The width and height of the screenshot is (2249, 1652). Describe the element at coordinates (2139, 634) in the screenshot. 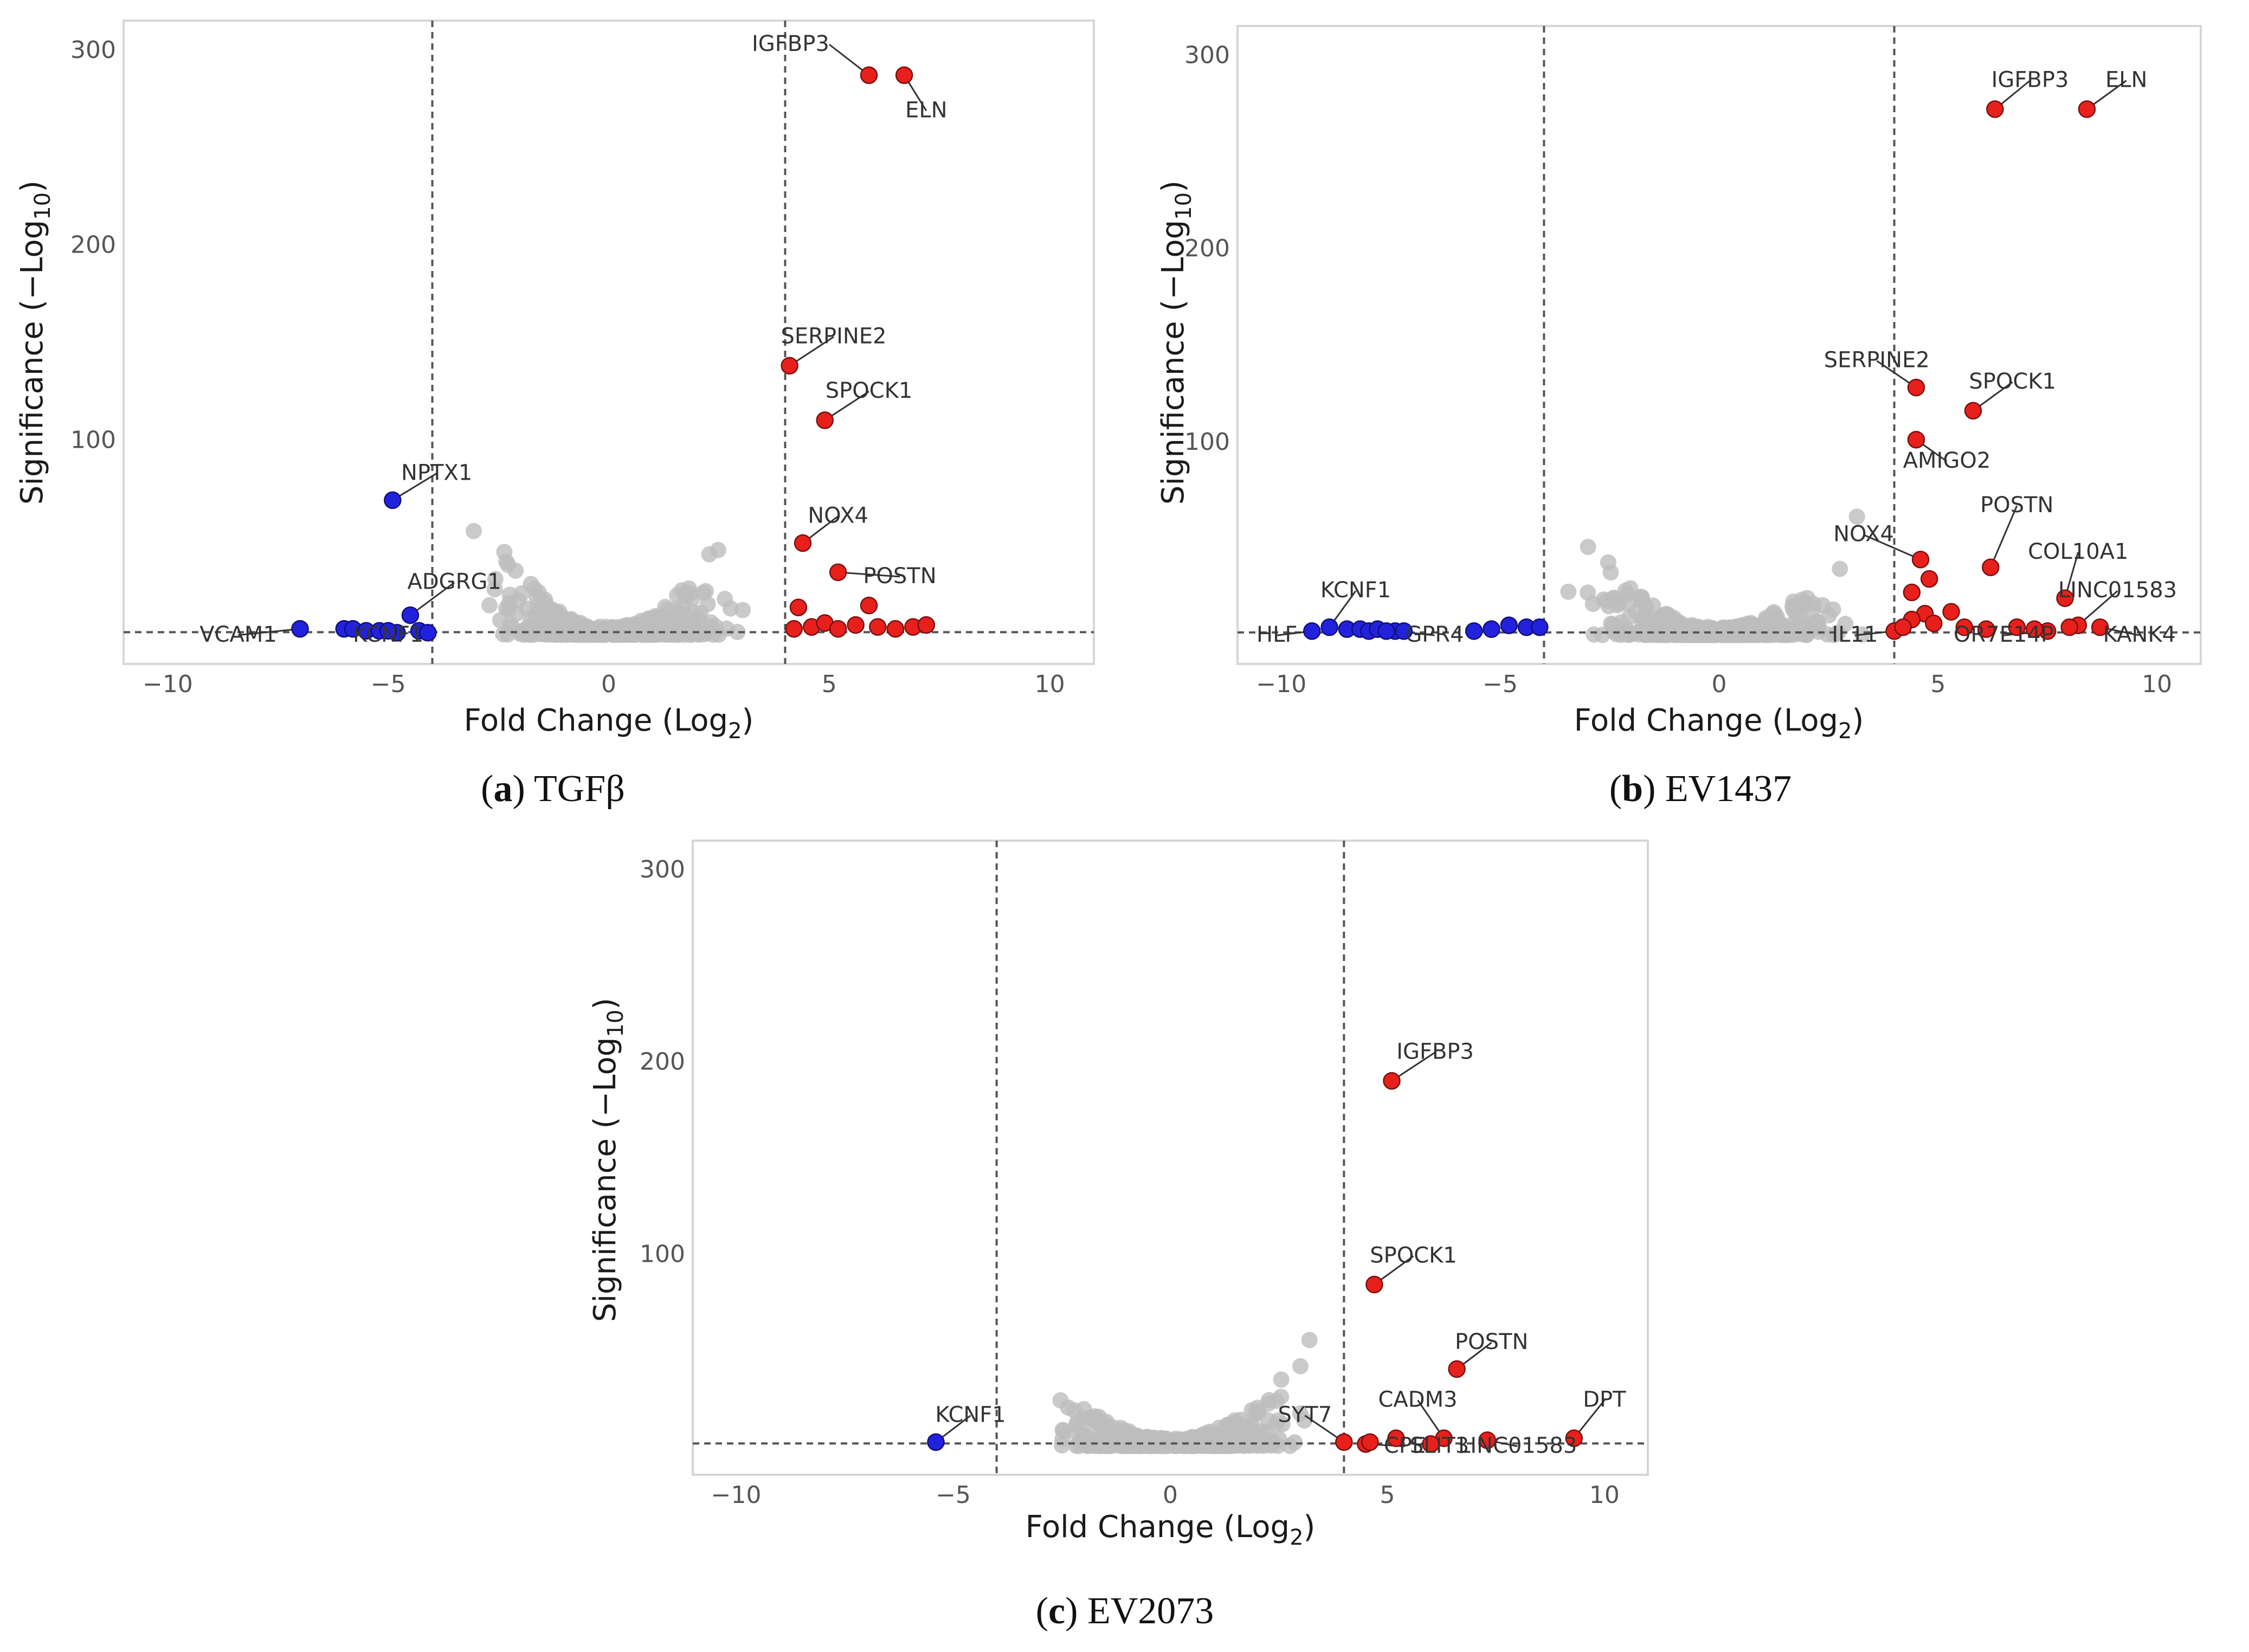

I see `gene-label: KANK4` at that location.